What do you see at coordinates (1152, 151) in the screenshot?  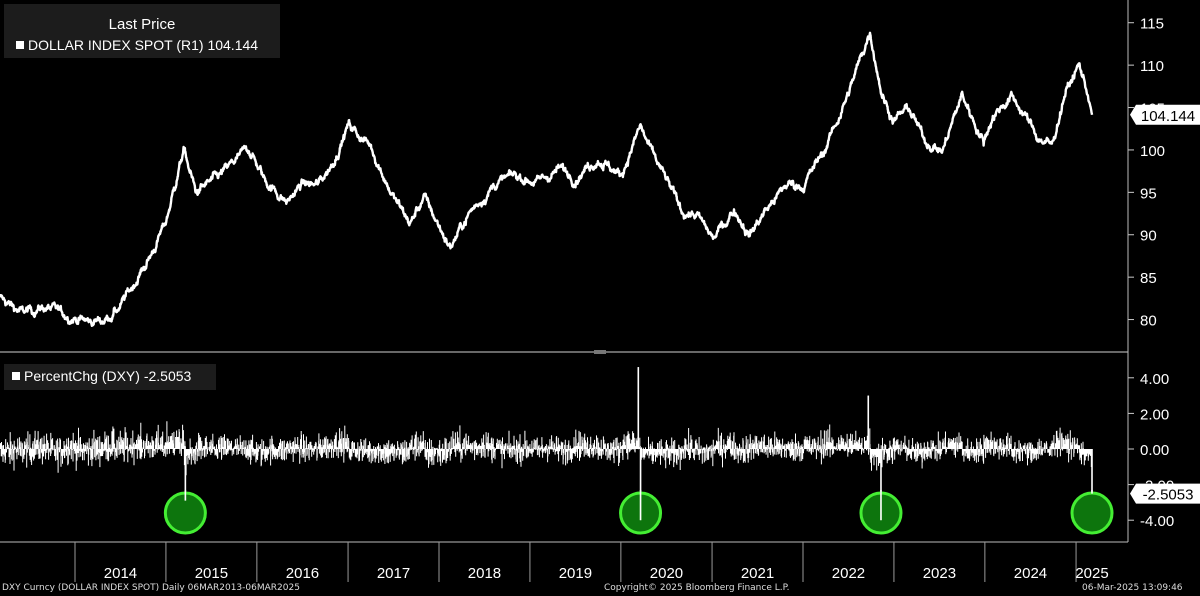 I see `price-tick-label: 100` at bounding box center [1152, 151].